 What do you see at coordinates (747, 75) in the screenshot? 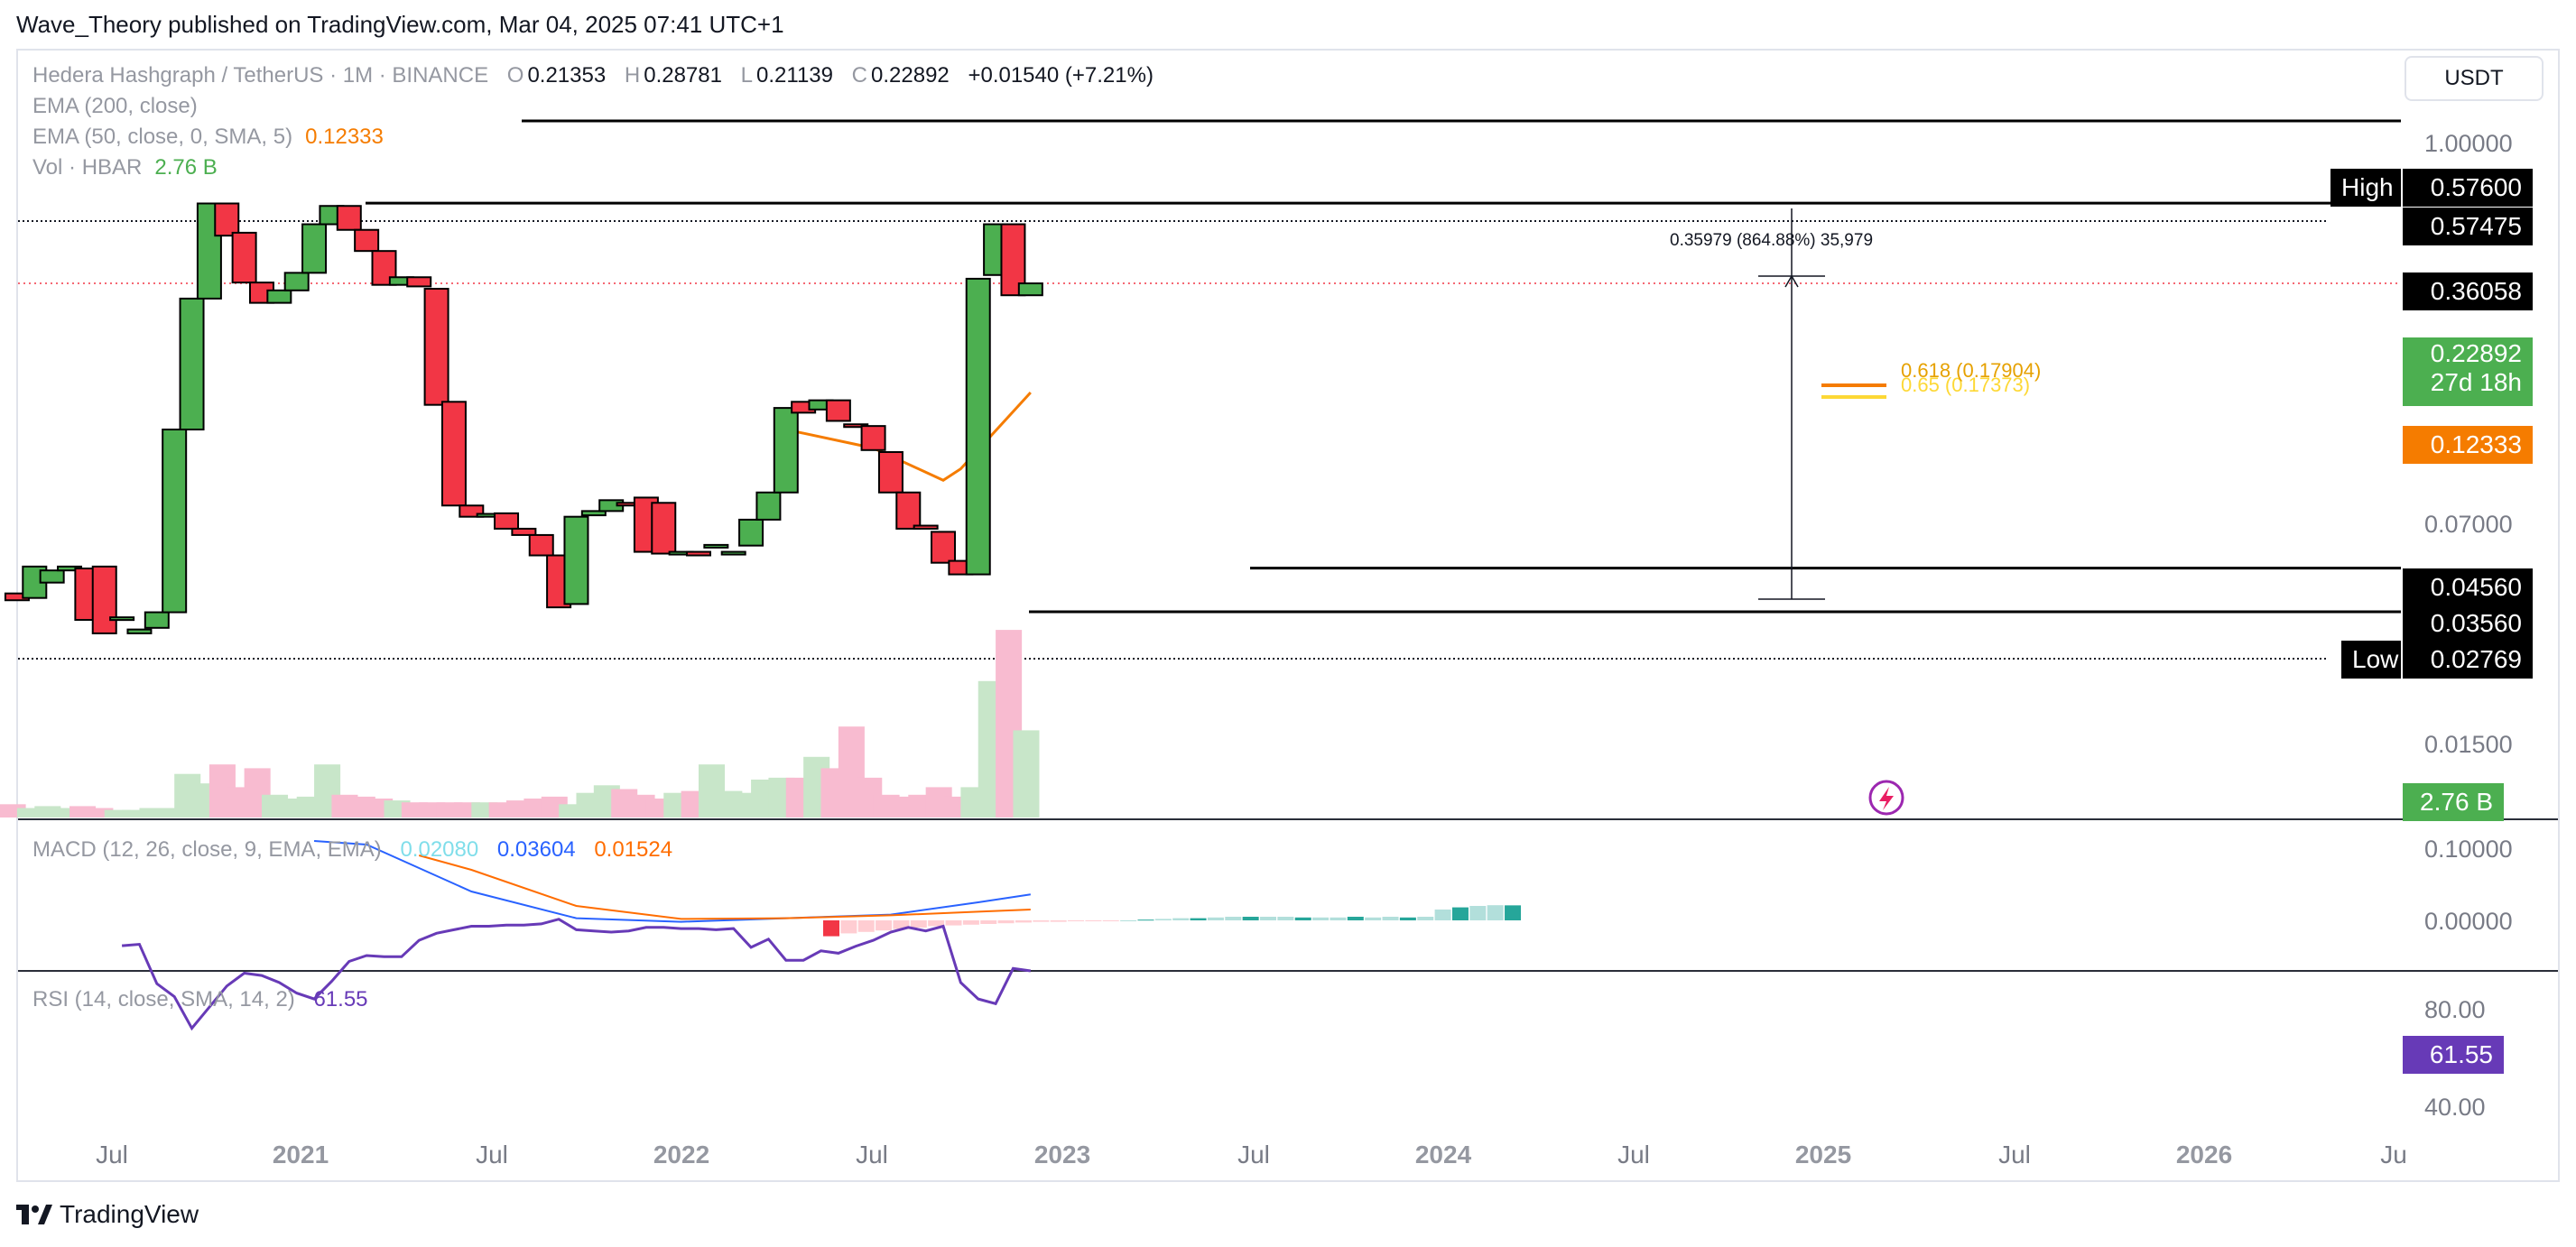
I see `low-key: L` at bounding box center [747, 75].